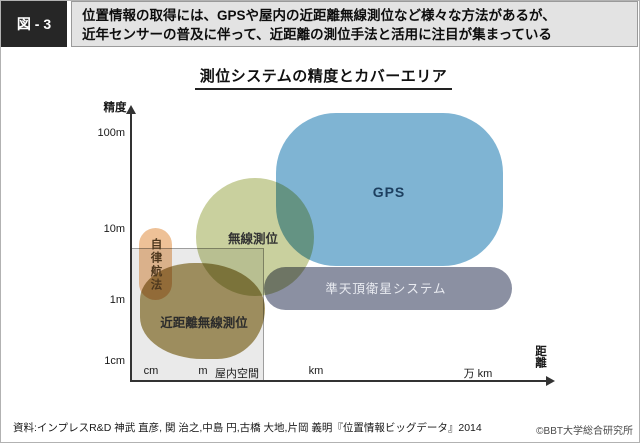 This screenshot has width=640, height=443. I want to click on bubble-short-range-wireless, so click(202, 311).